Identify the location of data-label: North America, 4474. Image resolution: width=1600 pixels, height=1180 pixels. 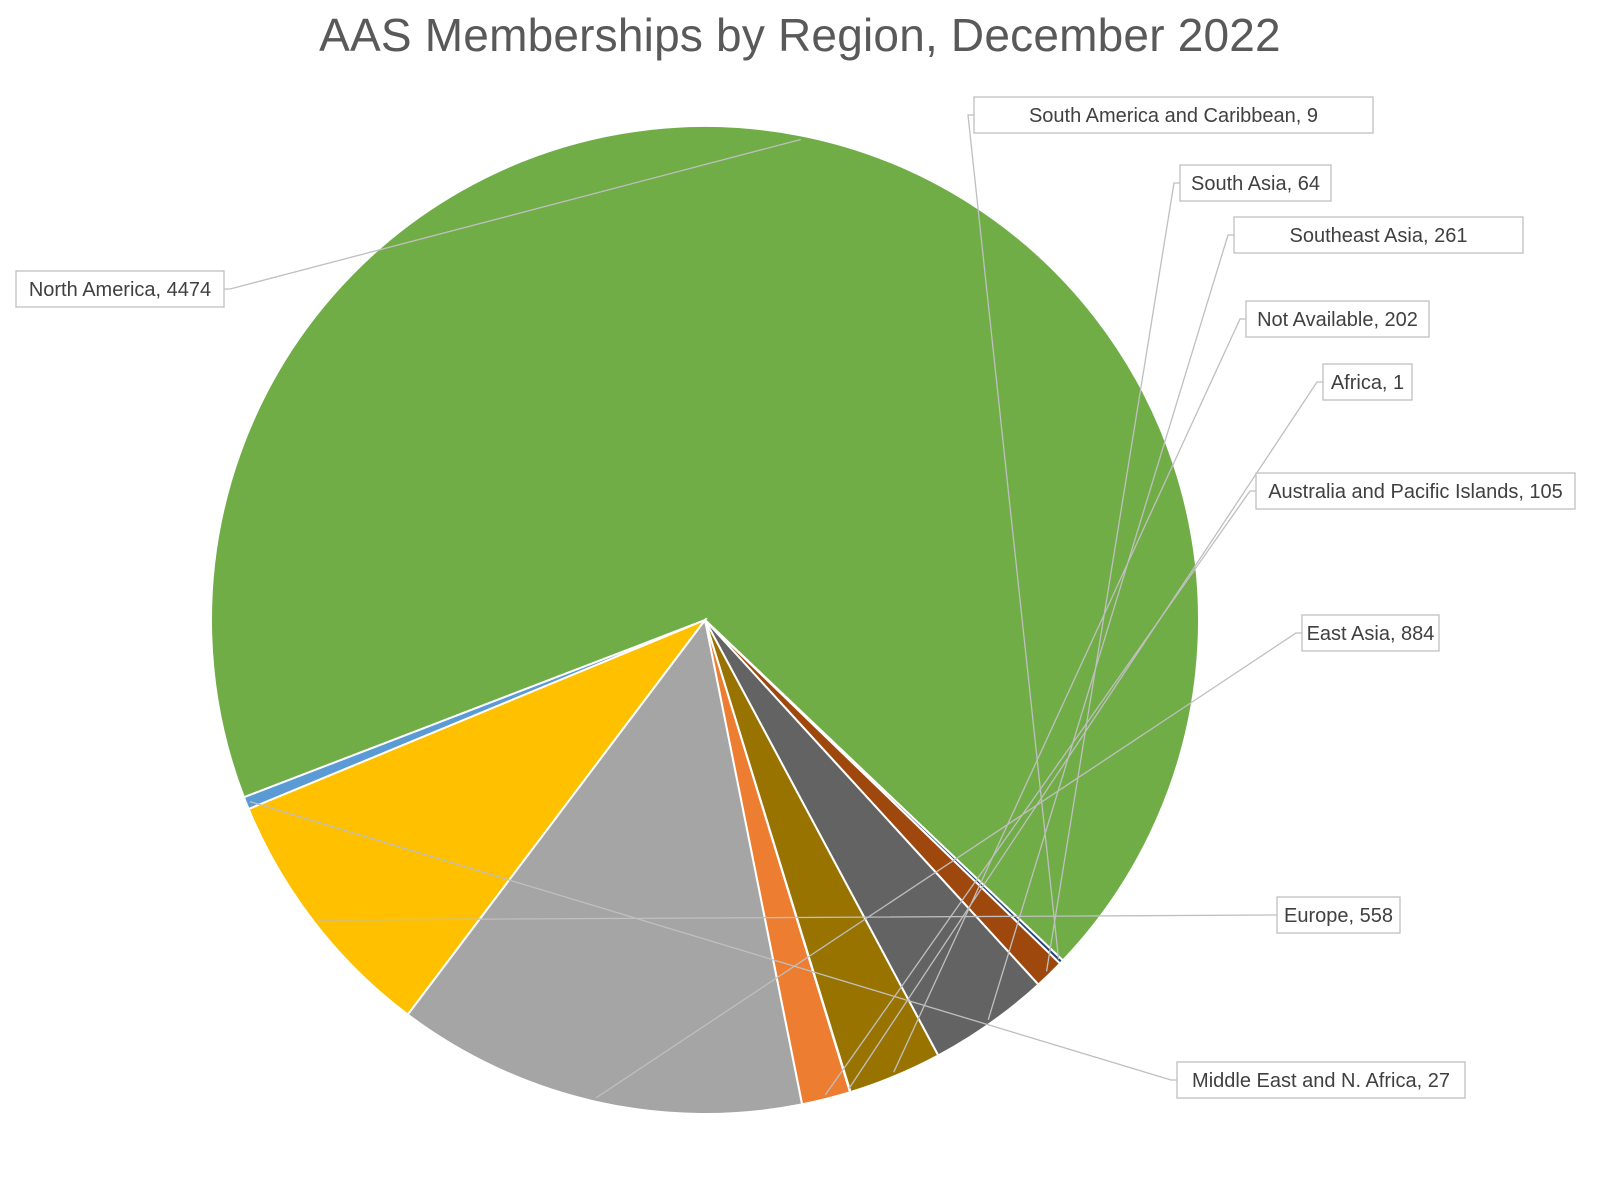
(120, 290).